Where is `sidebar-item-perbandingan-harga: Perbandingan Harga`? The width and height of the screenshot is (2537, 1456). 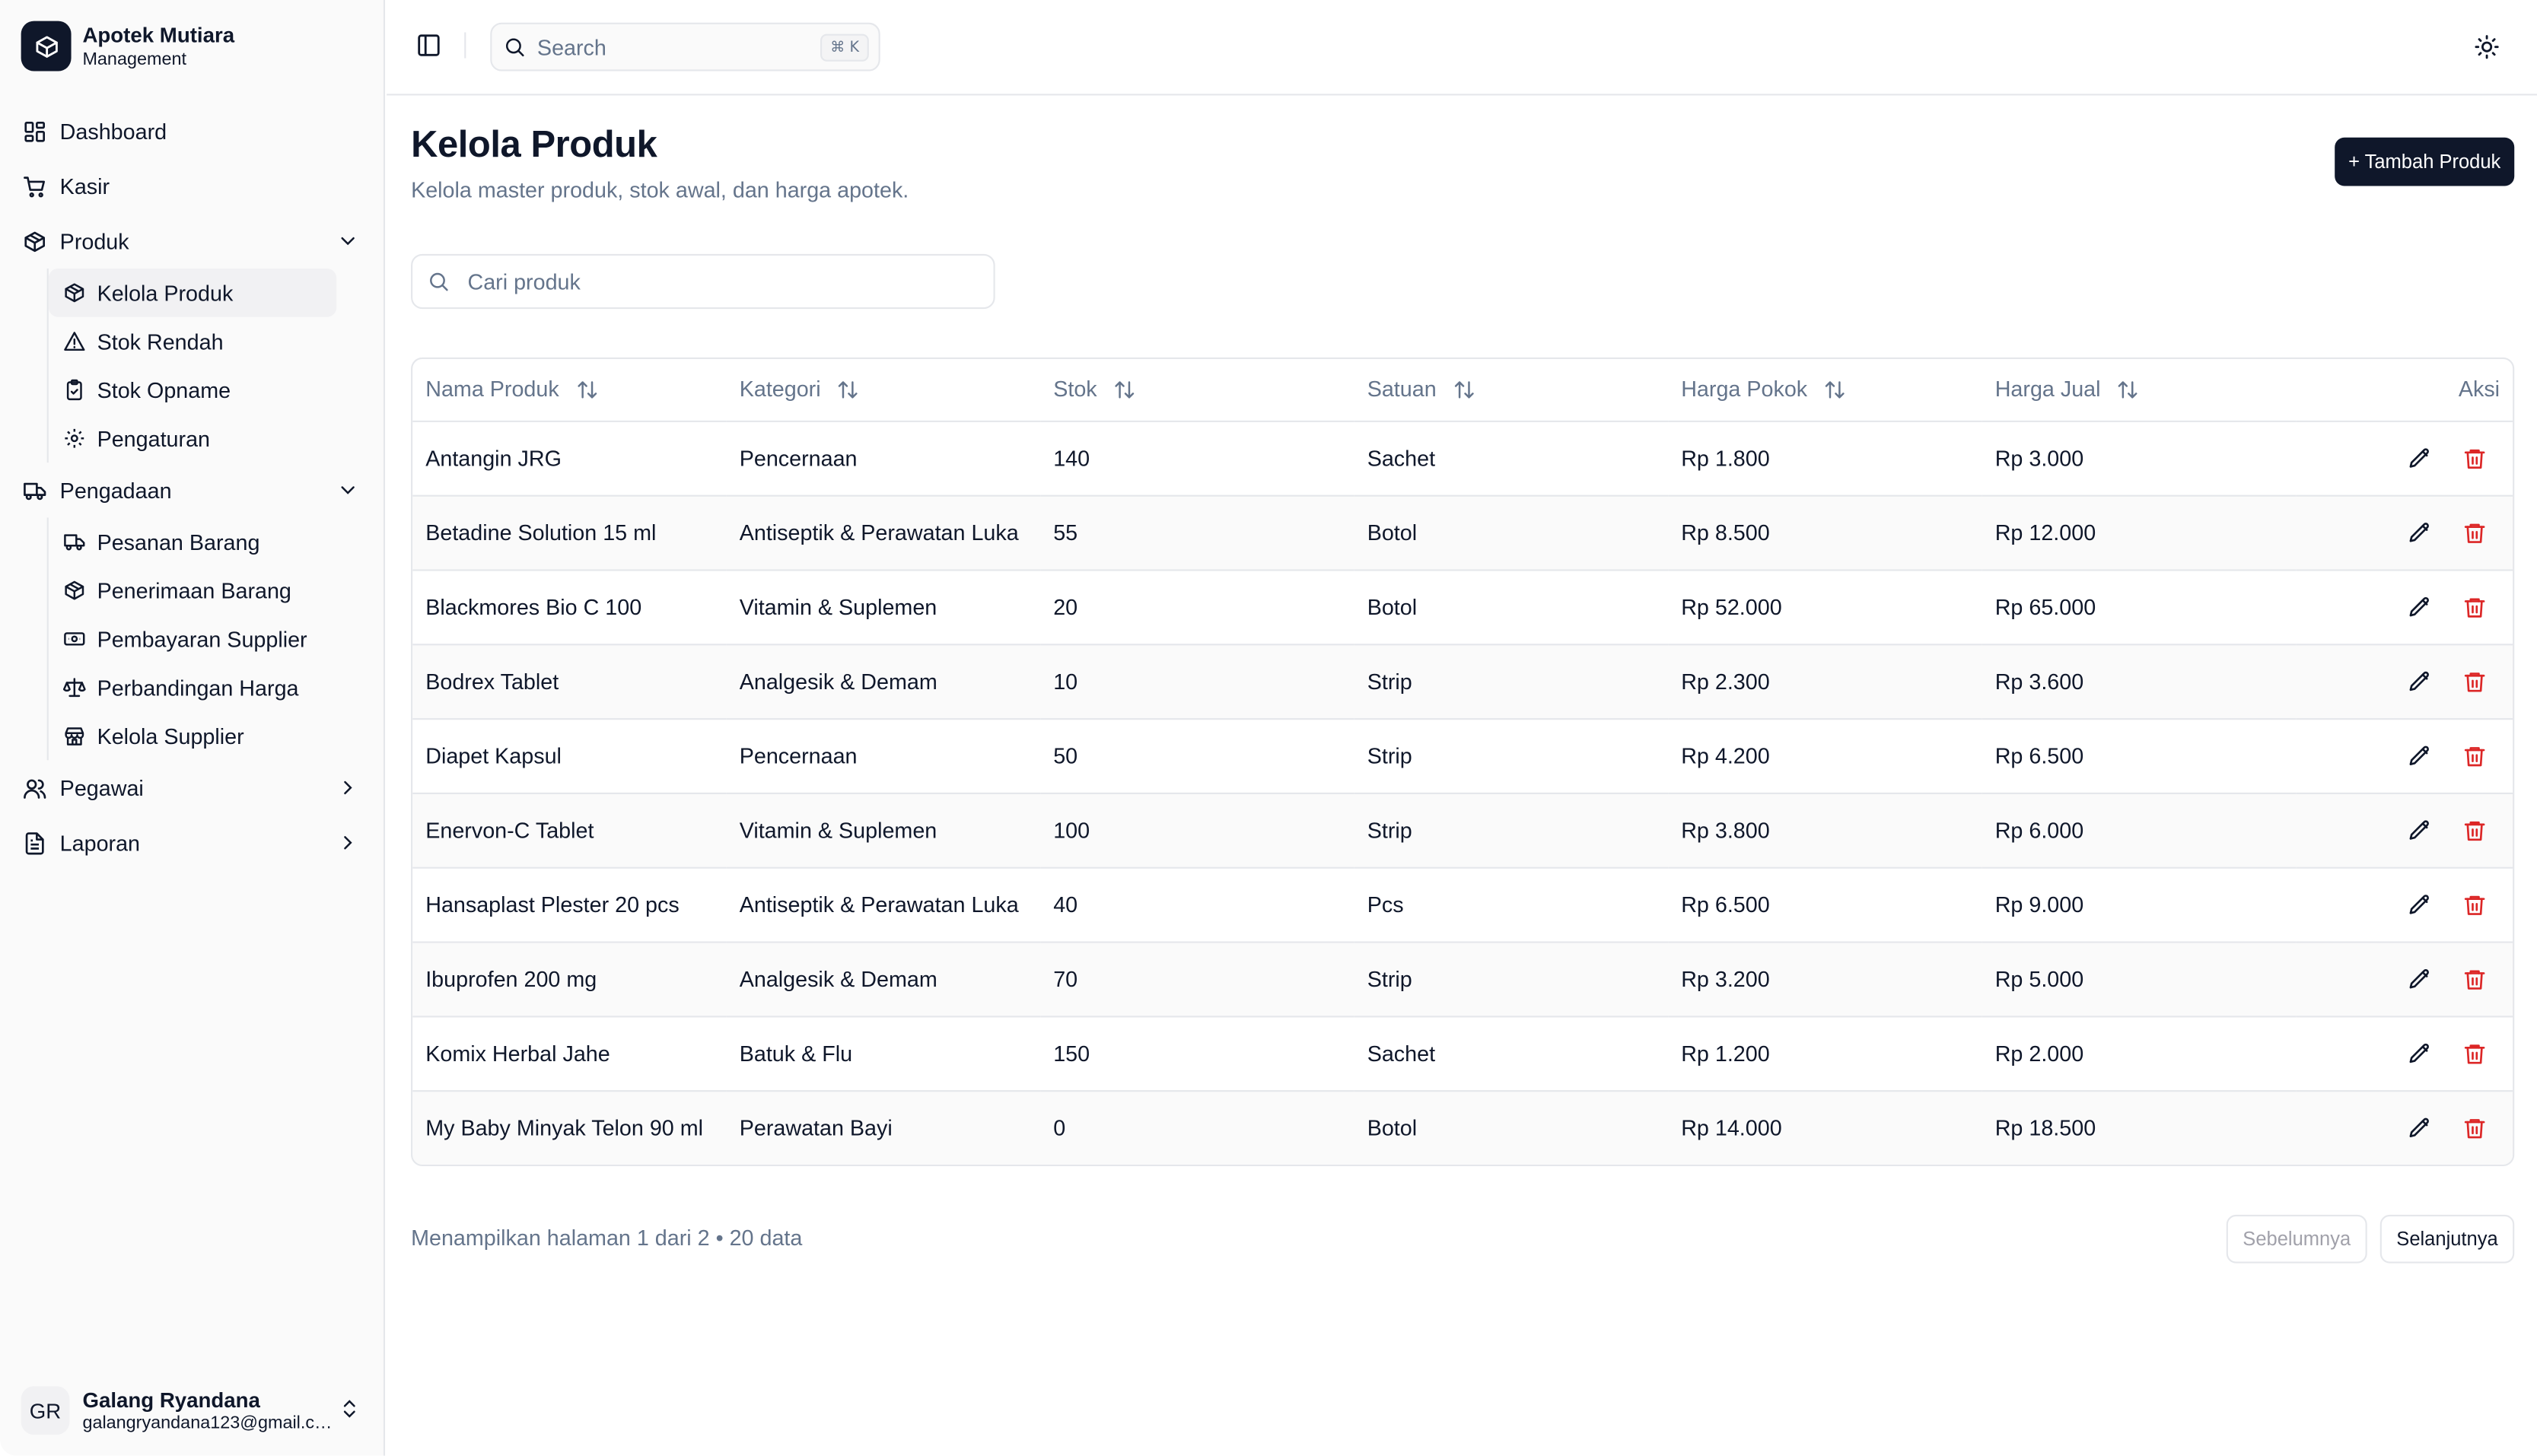 sidebar-item-perbandingan-harga: Perbandingan Harga is located at coordinates (192, 687).